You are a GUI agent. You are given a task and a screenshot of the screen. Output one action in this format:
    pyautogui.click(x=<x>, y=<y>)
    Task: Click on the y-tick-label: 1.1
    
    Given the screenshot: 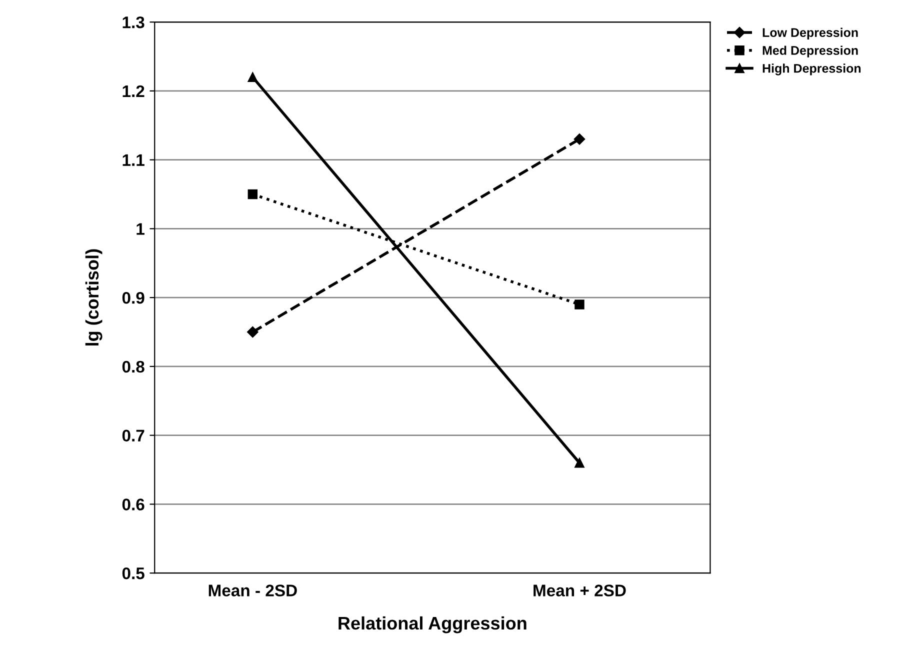 What is the action you would take?
    pyautogui.click(x=133, y=160)
    